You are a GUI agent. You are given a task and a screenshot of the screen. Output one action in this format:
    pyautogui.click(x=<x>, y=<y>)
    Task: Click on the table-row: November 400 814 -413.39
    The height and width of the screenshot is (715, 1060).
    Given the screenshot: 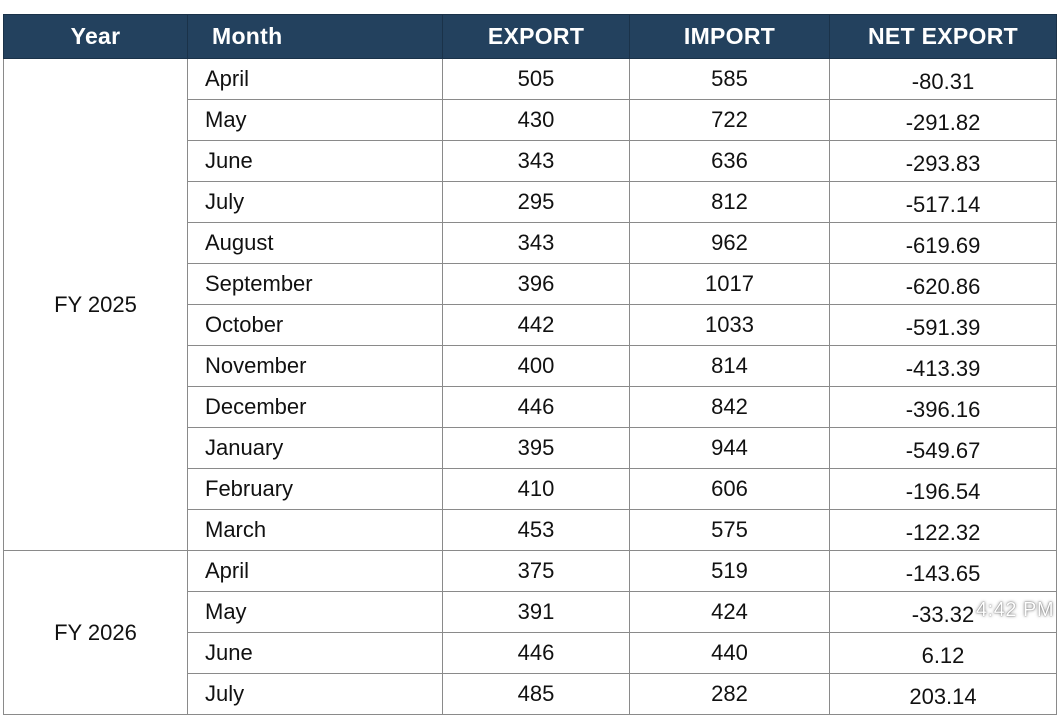 What is the action you would take?
    pyautogui.click(x=530, y=366)
    